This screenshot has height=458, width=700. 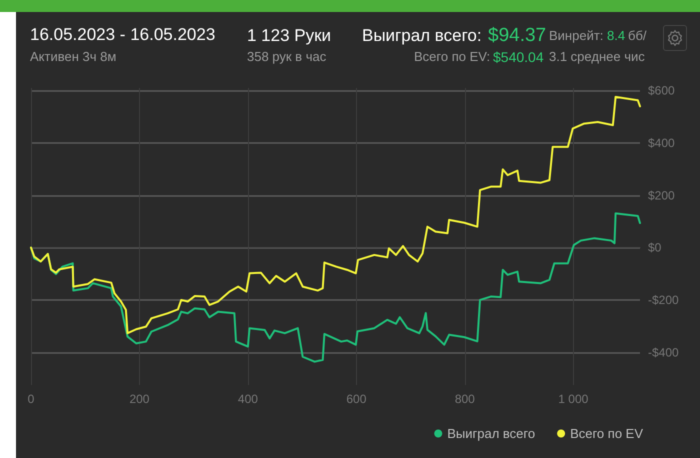 What do you see at coordinates (597, 57) in the screenshot?
I see `text: 3.1 среднее чис` at bounding box center [597, 57].